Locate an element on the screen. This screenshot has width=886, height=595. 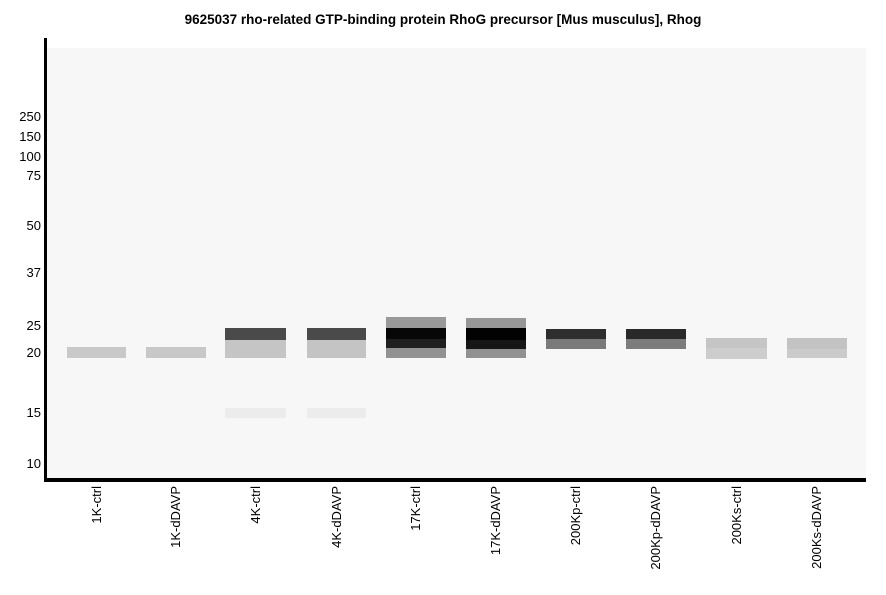
x-axis-lane-label: 200Ks-ctrl is located at coordinates (736, 515).